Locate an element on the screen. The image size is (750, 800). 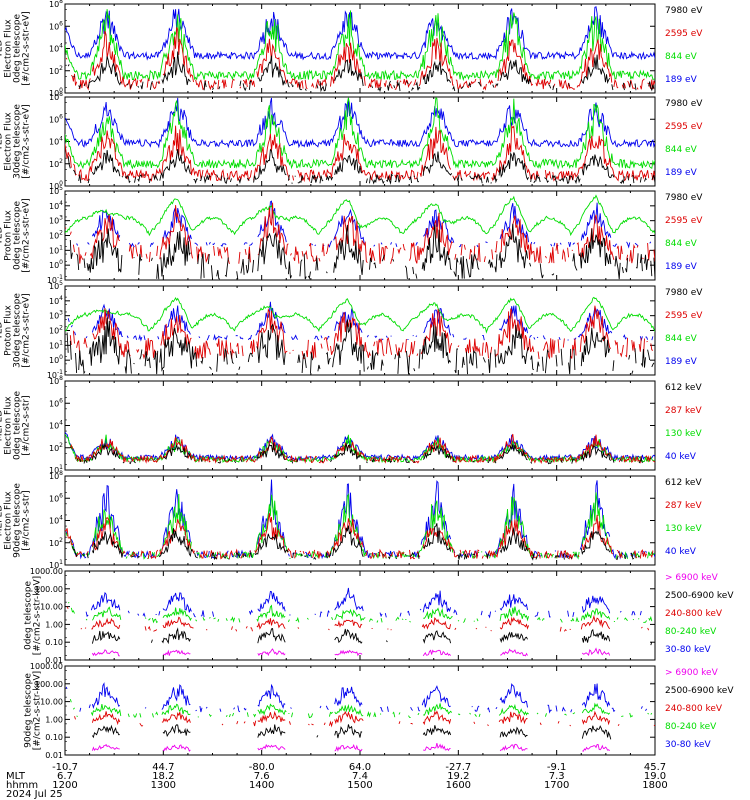
y-tick-label: 10⁰ is located at coordinates (56, 185).